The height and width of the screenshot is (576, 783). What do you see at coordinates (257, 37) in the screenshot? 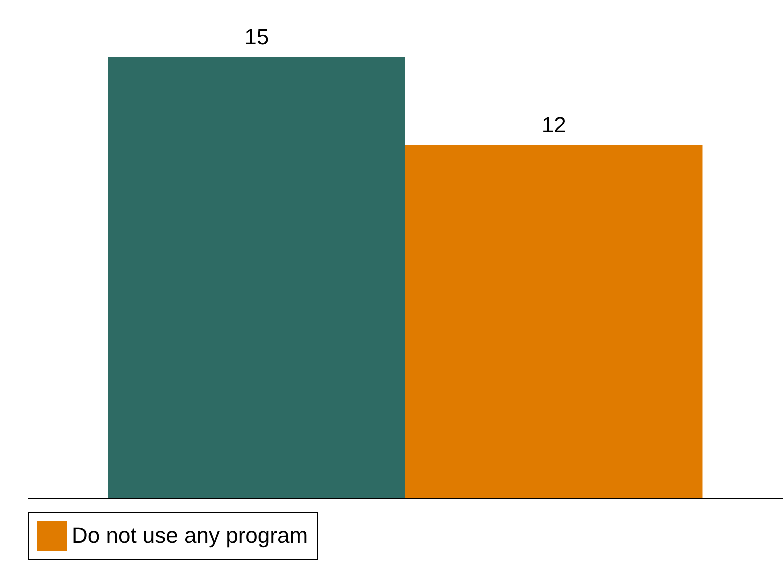
I see `data-label: 15` at bounding box center [257, 37].